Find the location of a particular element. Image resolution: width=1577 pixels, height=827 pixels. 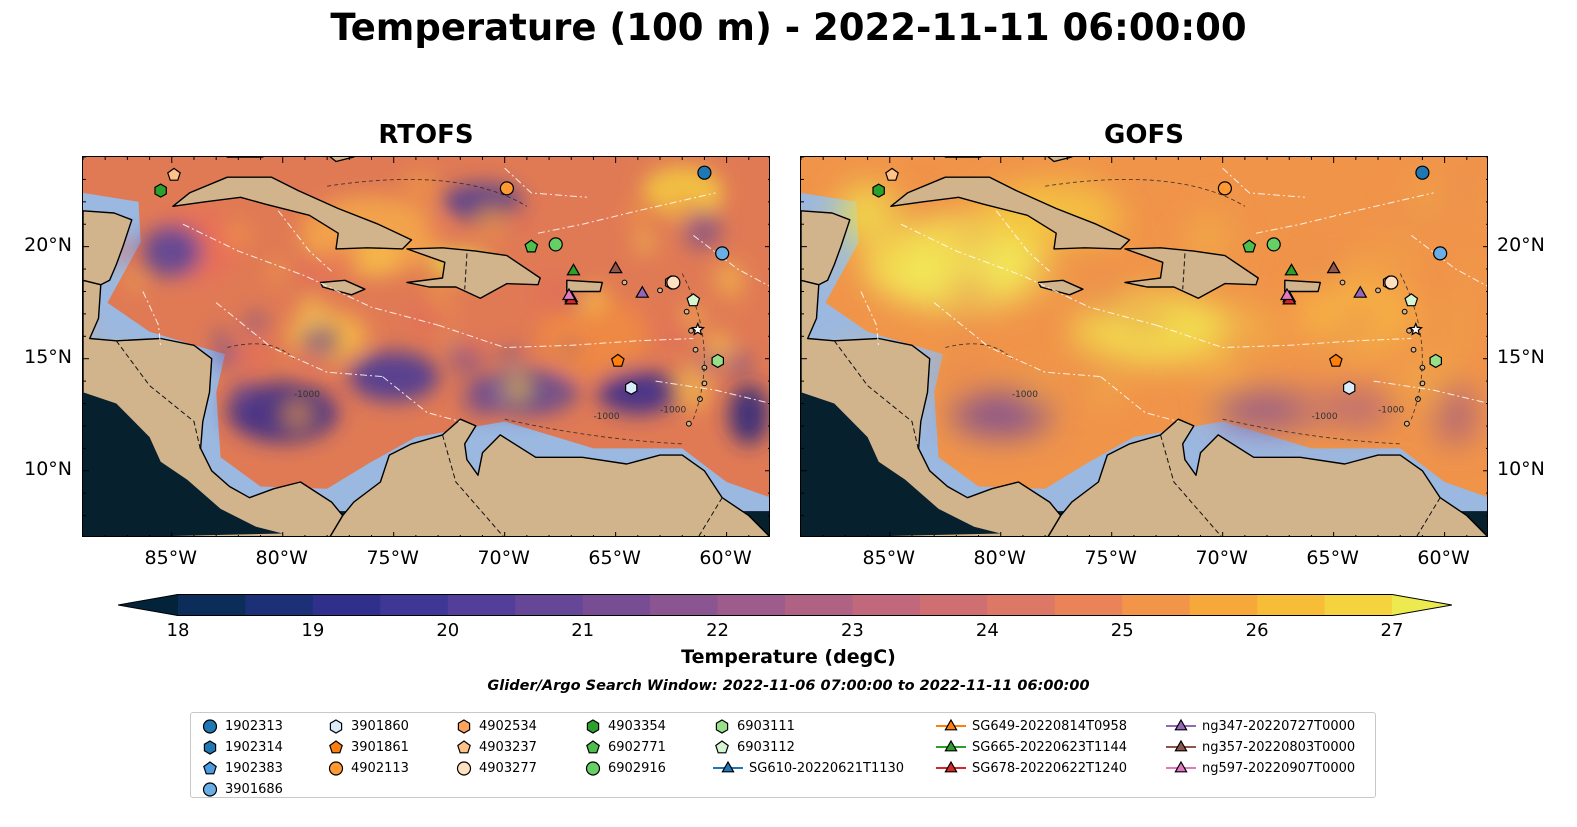

legend-label: 1902314 is located at coordinates (254, 747).